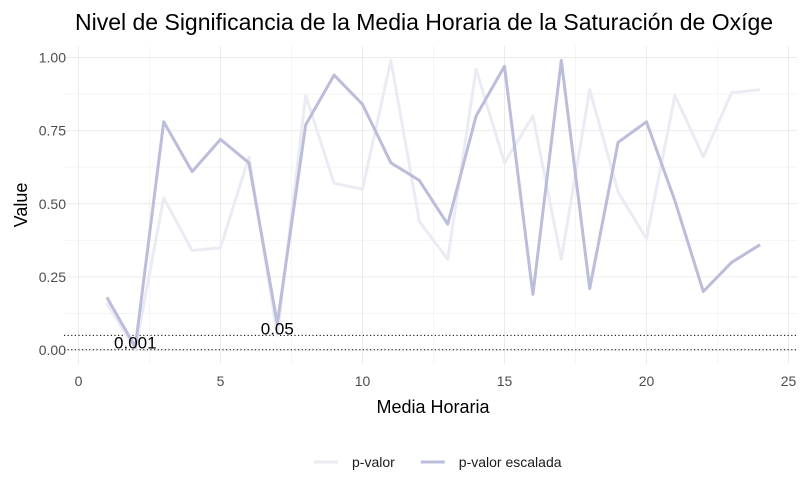  I want to click on y-tick-label: 0.75, so click(52, 131).